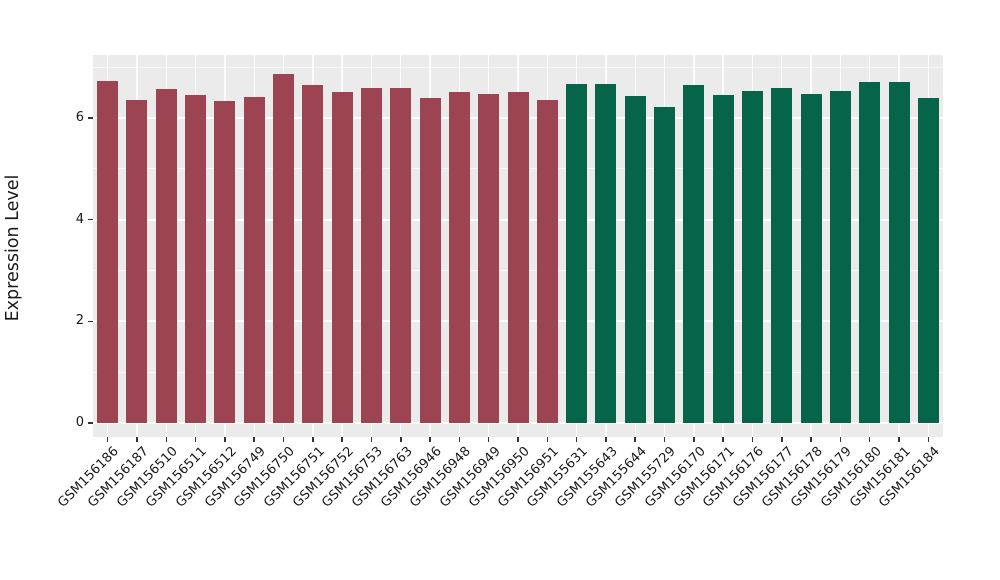  What do you see at coordinates (13, 248) in the screenshot?
I see `y-axis-title: Expression Level` at bounding box center [13, 248].